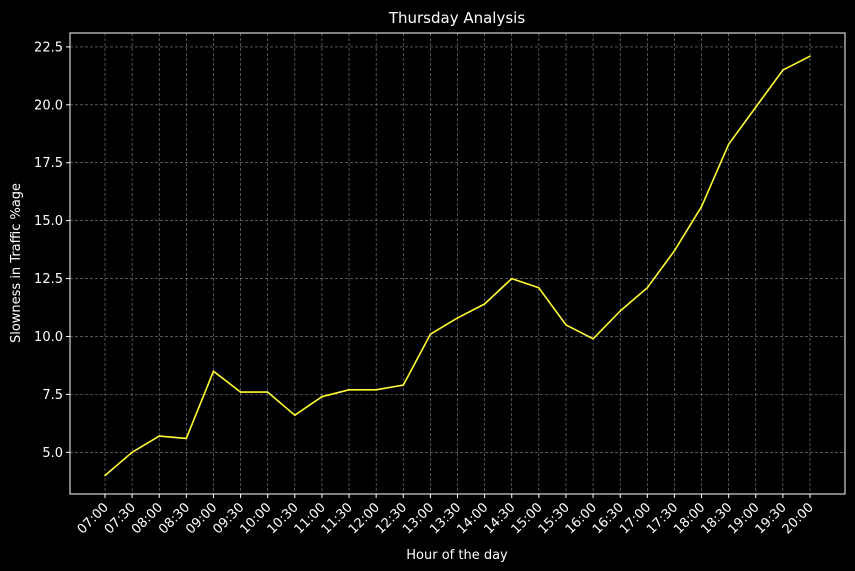  Describe the element at coordinates (48, 163) in the screenshot. I see `y-tick-label: 17.5` at that location.